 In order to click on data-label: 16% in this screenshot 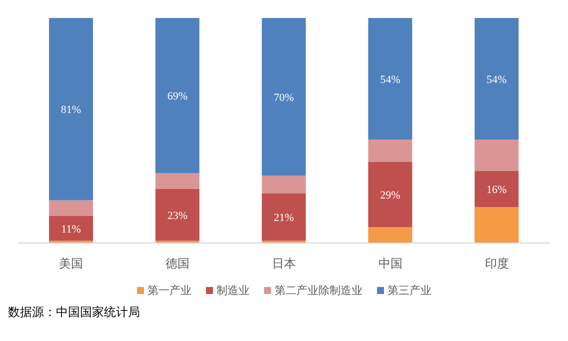, I will do `click(496, 190)`.